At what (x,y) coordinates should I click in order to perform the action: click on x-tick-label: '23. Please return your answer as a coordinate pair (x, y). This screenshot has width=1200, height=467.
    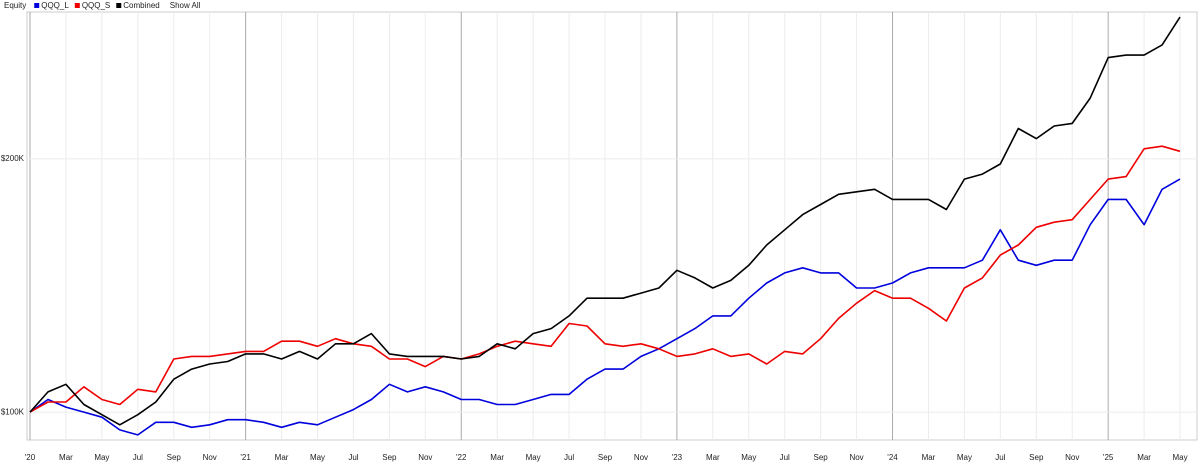
    Looking at the image, I should click on (677, 457).